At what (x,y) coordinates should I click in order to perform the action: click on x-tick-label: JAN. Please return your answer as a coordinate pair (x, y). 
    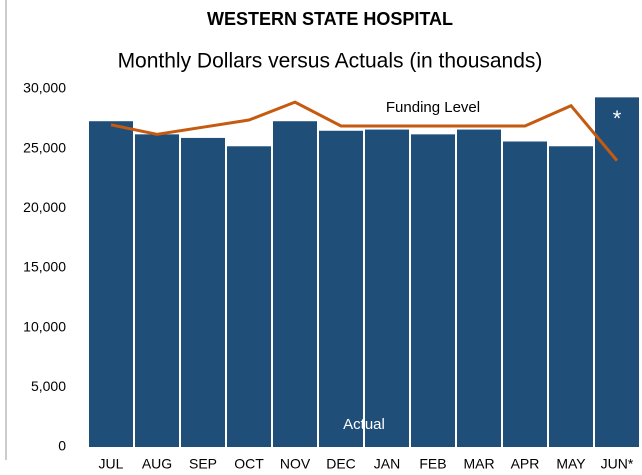
    Looking at the image, I should click on (387, 464).